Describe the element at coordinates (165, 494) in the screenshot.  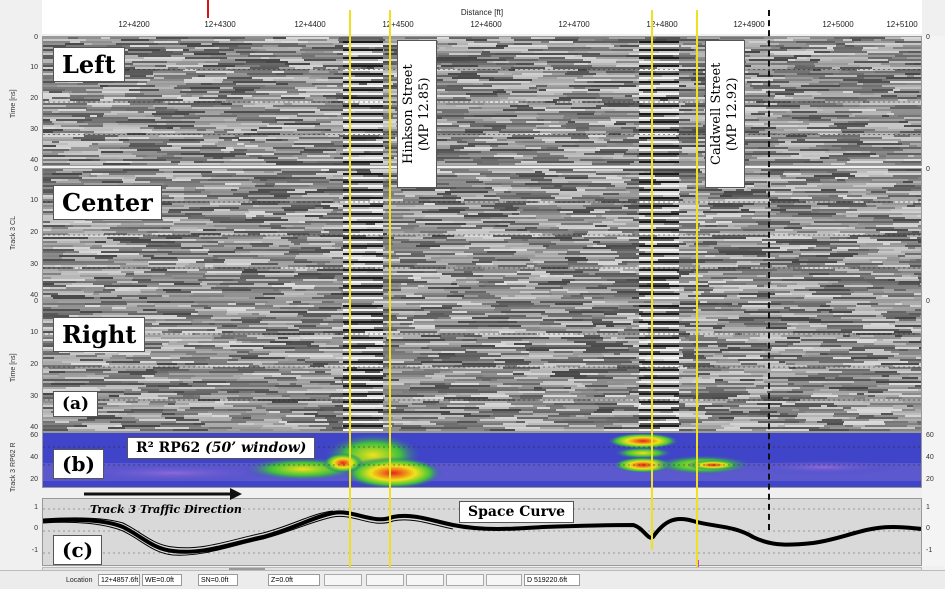
I see `traffic-direction-arrow-icon` at that location.